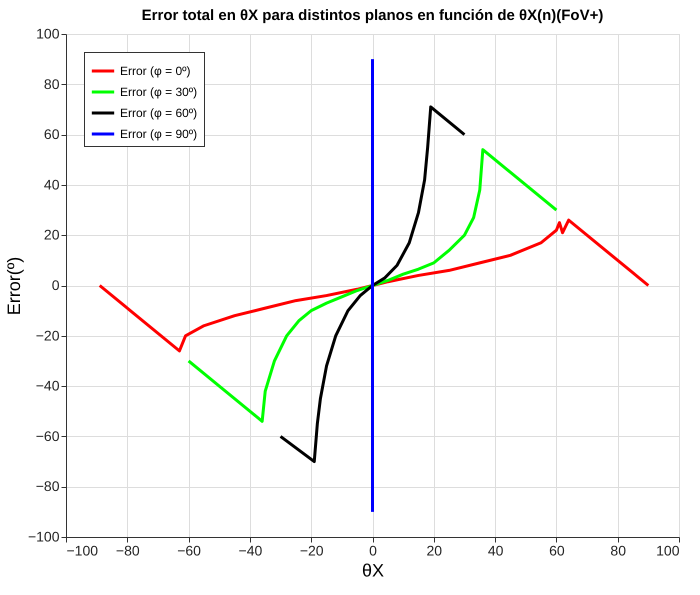 The image size is (700, 595). I want to click on y-tick-label: 100, so click(48, 34).